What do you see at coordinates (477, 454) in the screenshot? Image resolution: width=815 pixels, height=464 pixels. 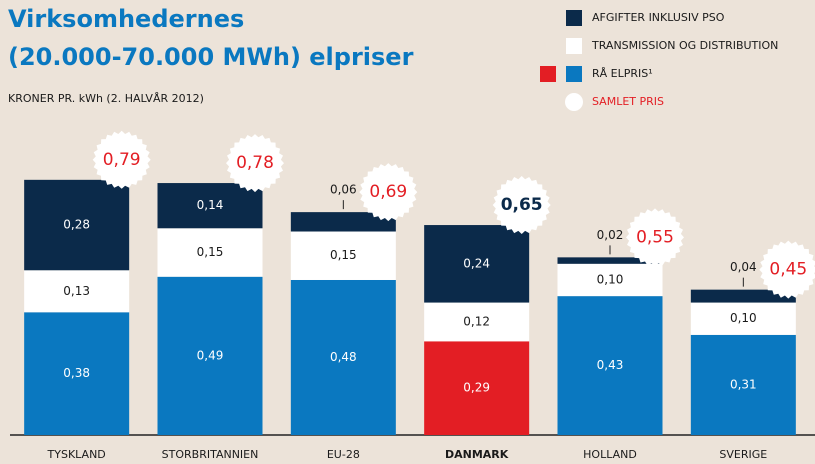 I see `x-tick-label: DANMARK` at bounding box center [477, 454].